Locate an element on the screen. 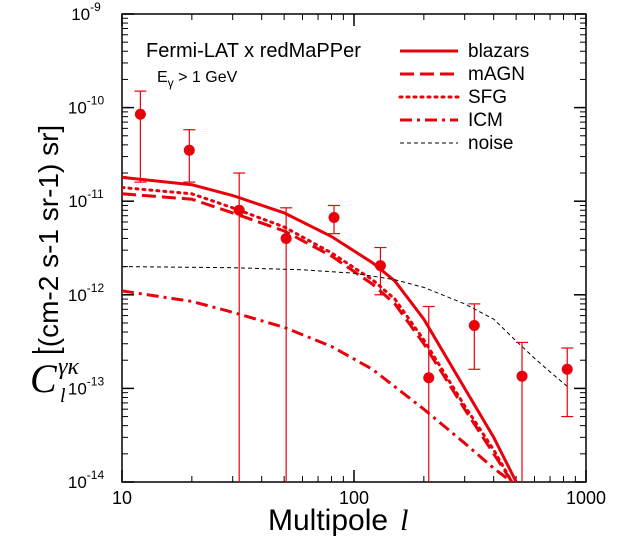 This screenshot has width=628, height=541. x-tick-label: 100 is located at coordinates (354, 498).